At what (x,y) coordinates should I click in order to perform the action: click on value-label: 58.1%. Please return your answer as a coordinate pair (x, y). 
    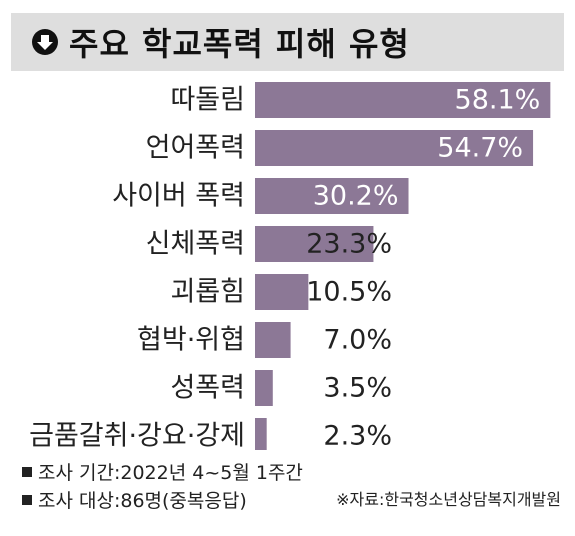
    Looking at the image, I should click on (498, 100).